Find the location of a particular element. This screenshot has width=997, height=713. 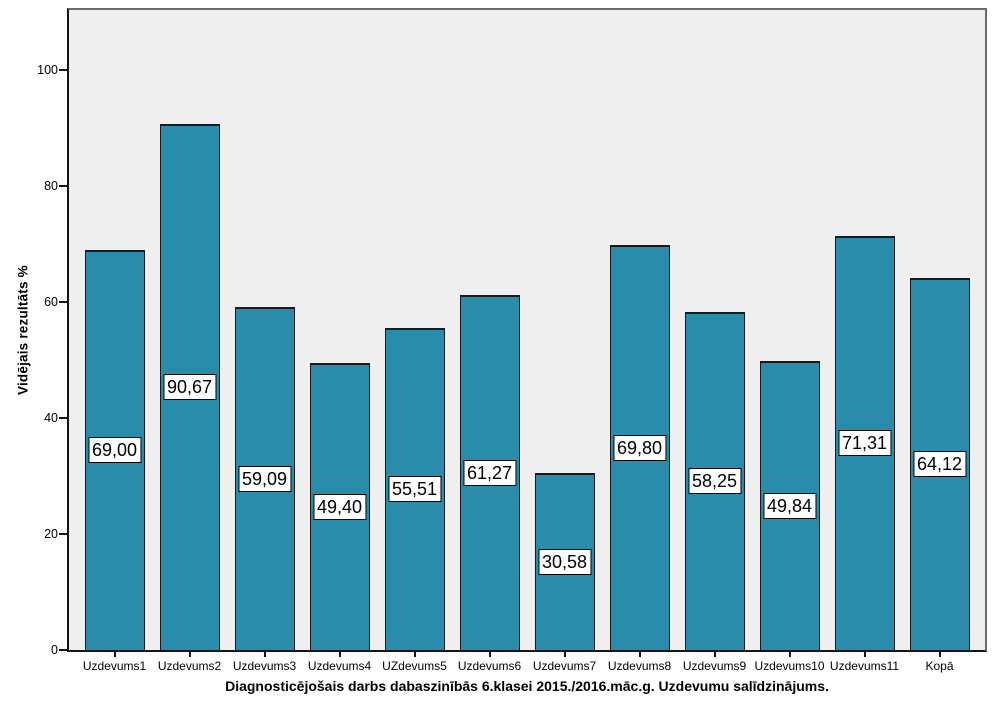

x-category-label: Uzdevums8 is located at coordinates (639, 666).